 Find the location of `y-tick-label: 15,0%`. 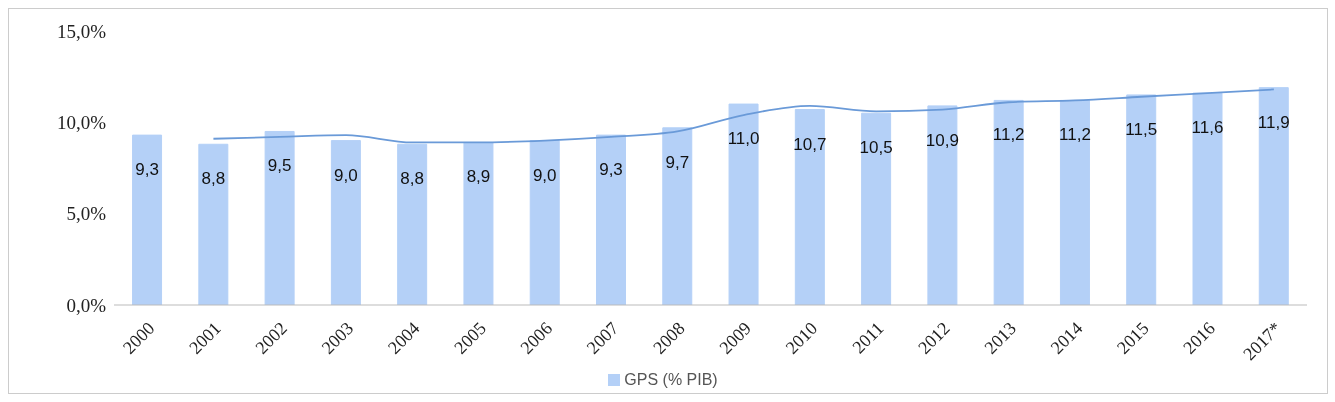

y-tick-label: 15,0% is located at coordinates (81, 31).